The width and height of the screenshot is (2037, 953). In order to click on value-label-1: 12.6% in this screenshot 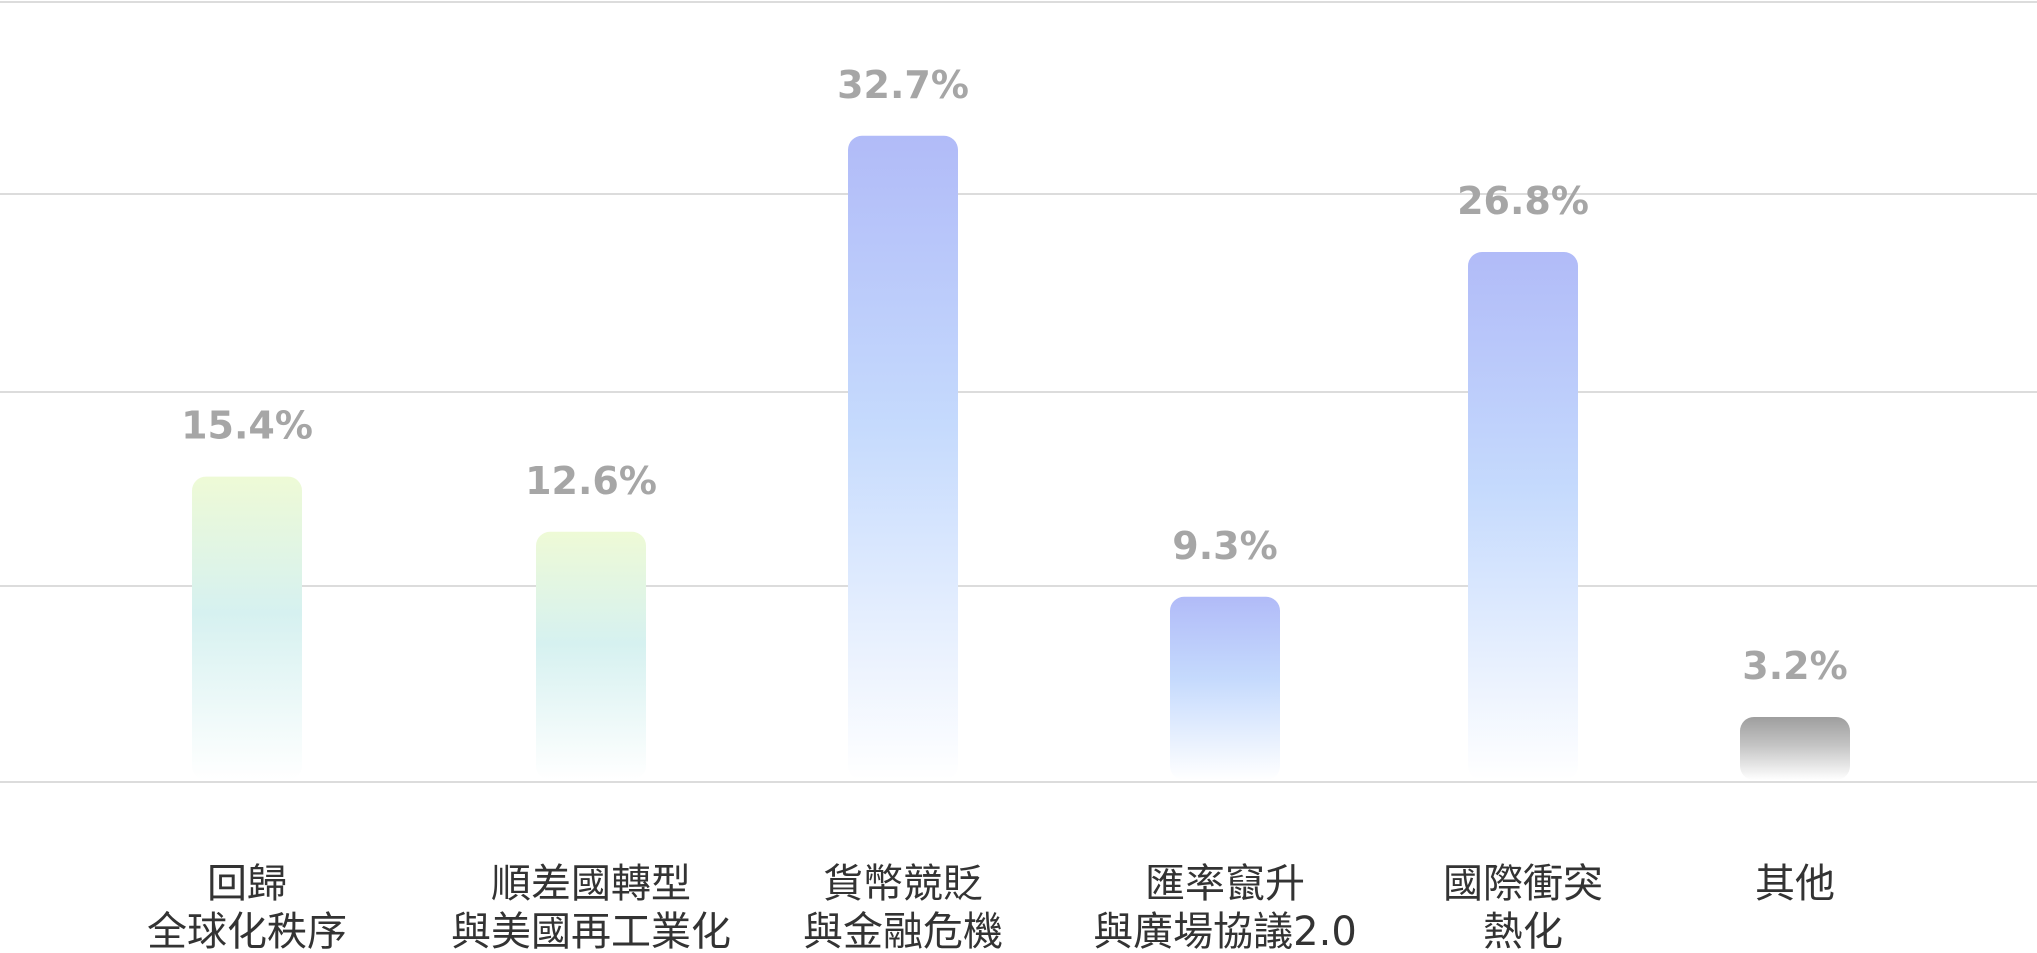, I will do `click(591, 481)`.